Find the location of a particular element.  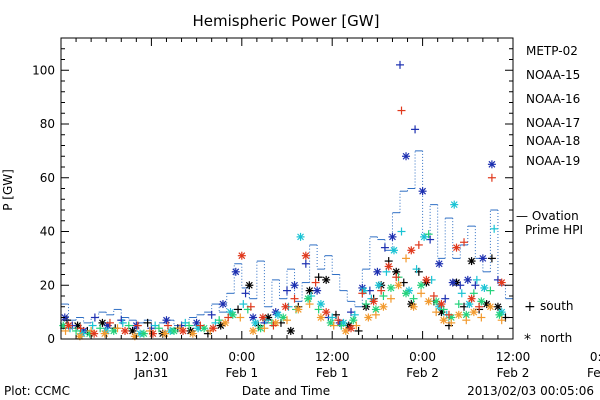

y-tick-label: 100 is located at coordinates (43, 70).